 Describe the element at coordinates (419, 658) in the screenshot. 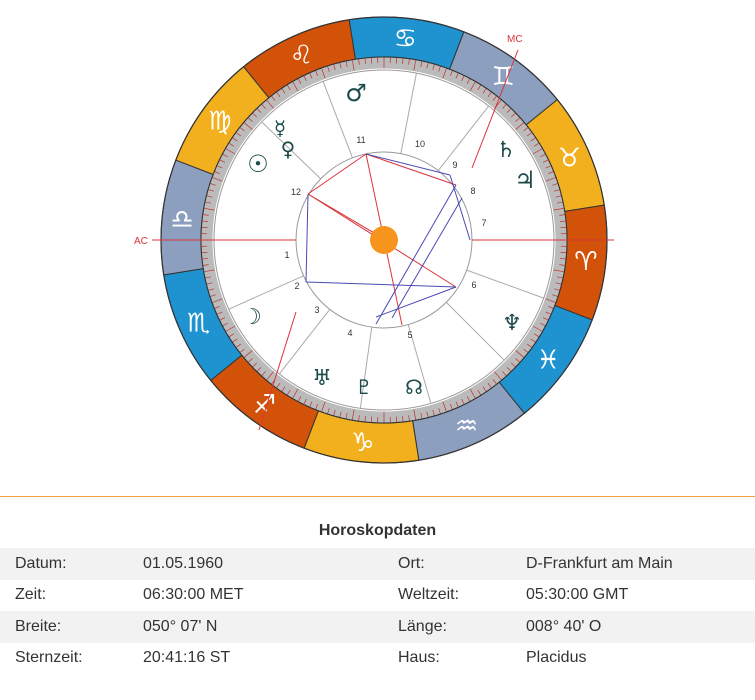

I see `row-label: Haus:` at that location.